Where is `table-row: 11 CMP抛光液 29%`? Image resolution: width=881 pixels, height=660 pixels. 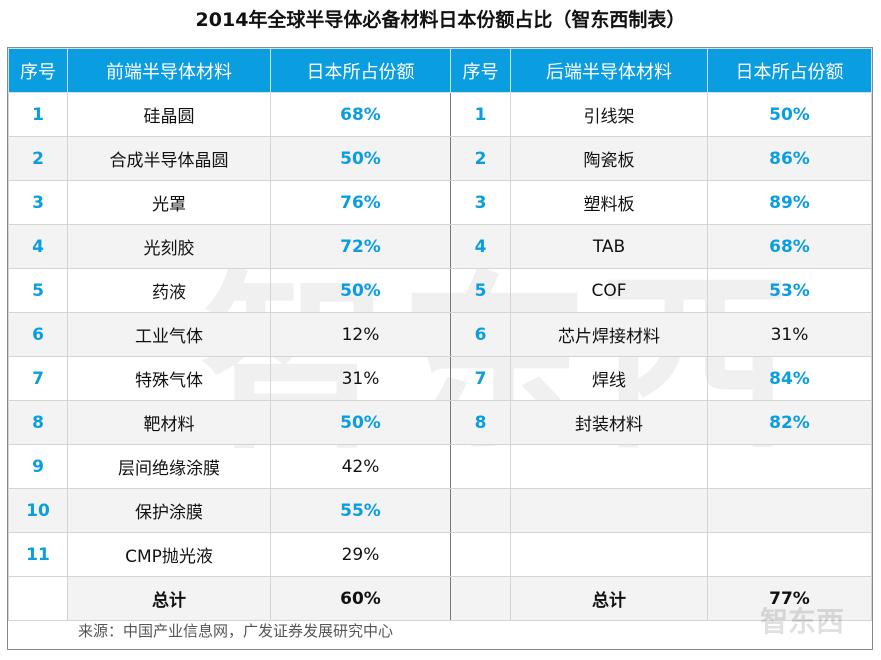
table-row: 11 CMP抛光液 29% is located at coordinates (440, 554).